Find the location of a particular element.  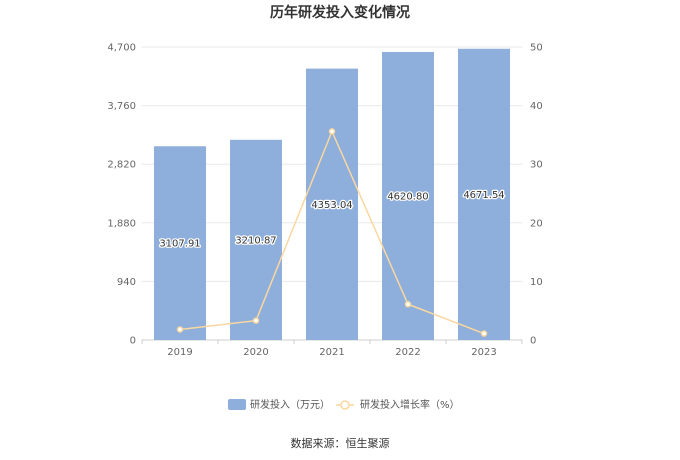

legend-line-marker is located at coordinates (345, 405).